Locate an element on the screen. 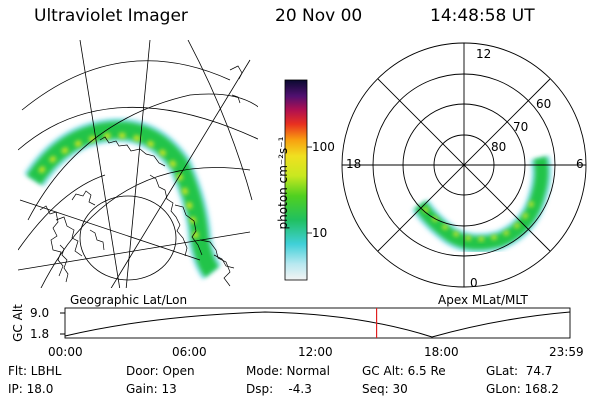 The image size is (600, 400). colorbar is located at coordinates (296, 180).